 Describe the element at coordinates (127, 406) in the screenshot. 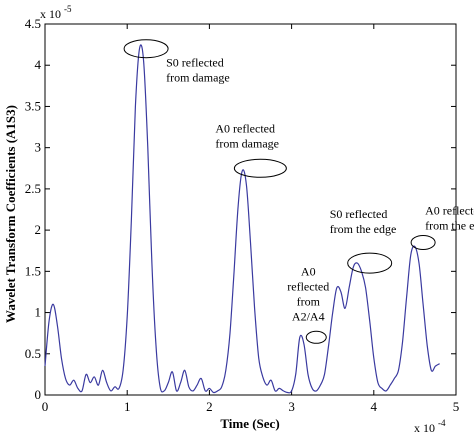

I see `x-tick-label: 1` at that location.